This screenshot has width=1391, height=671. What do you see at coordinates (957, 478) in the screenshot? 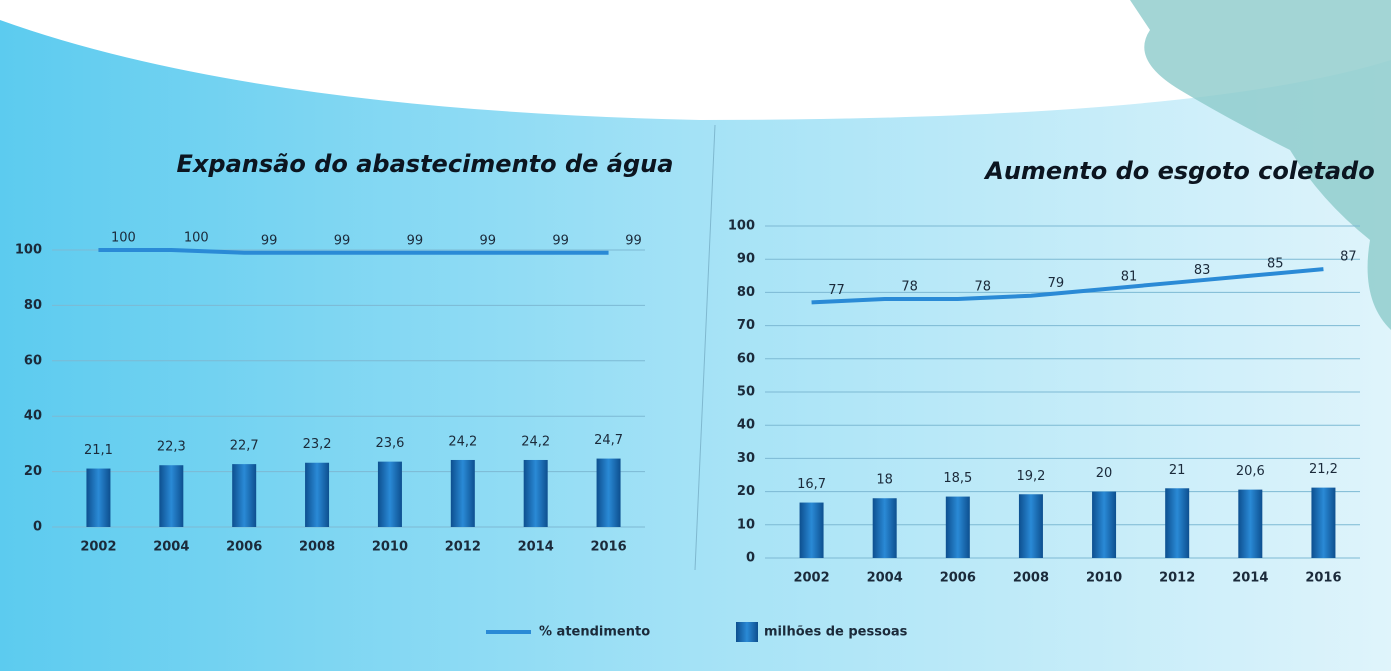
I see `value-label: 18,5` at bounding box center [957, 478].